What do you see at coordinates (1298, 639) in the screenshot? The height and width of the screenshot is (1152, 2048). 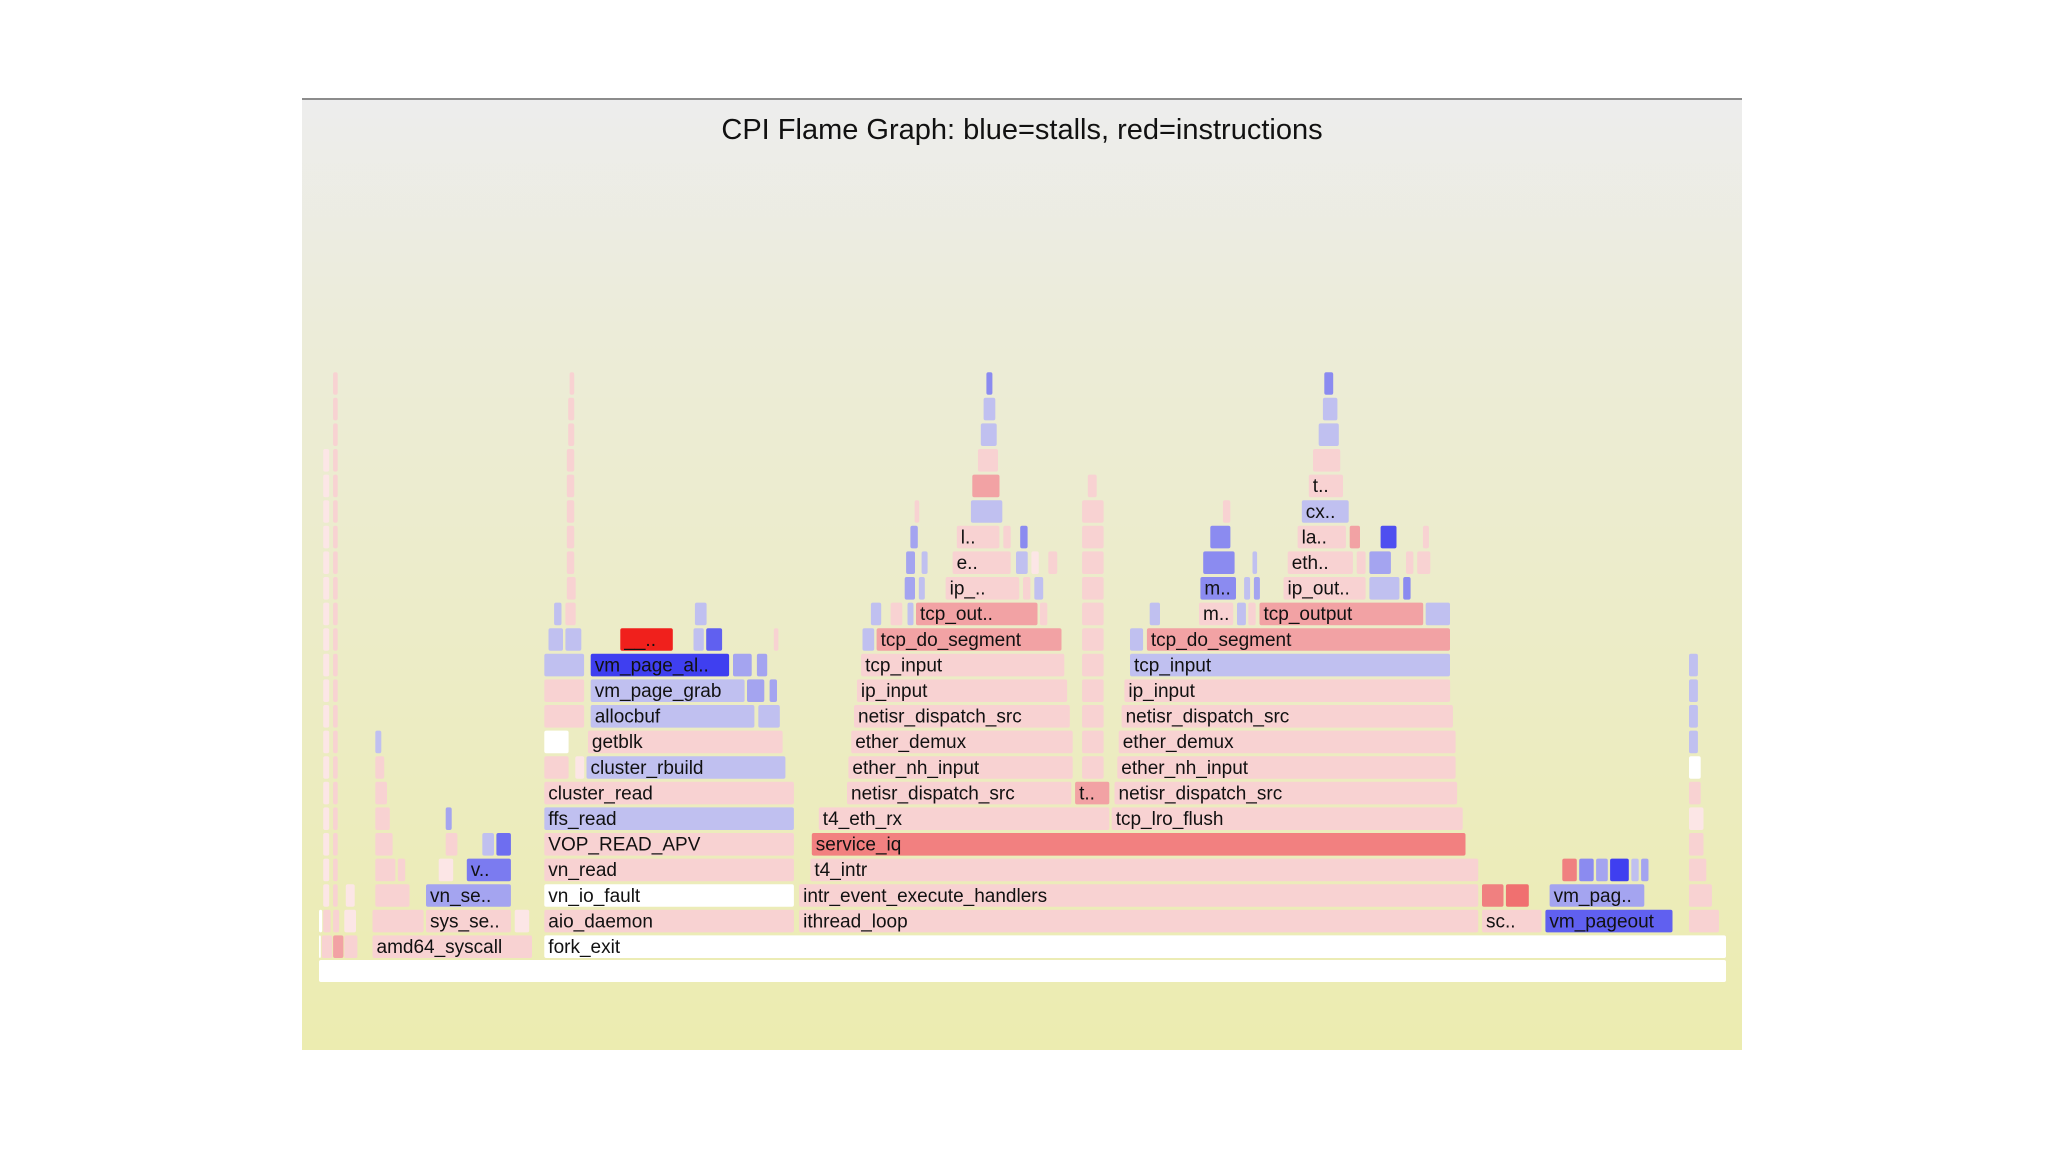 I see `flame-frame: tcp_do_segment` at bounding box center [1298, 639].